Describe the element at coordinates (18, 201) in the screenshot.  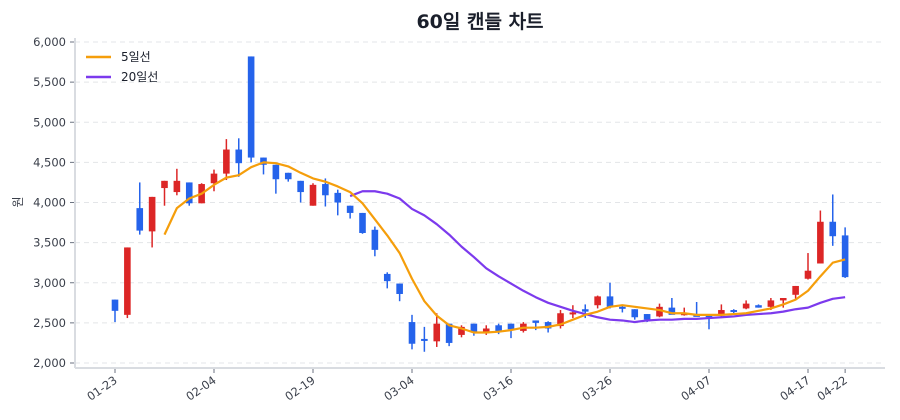
I see `y-axis-label: 원` at that location.